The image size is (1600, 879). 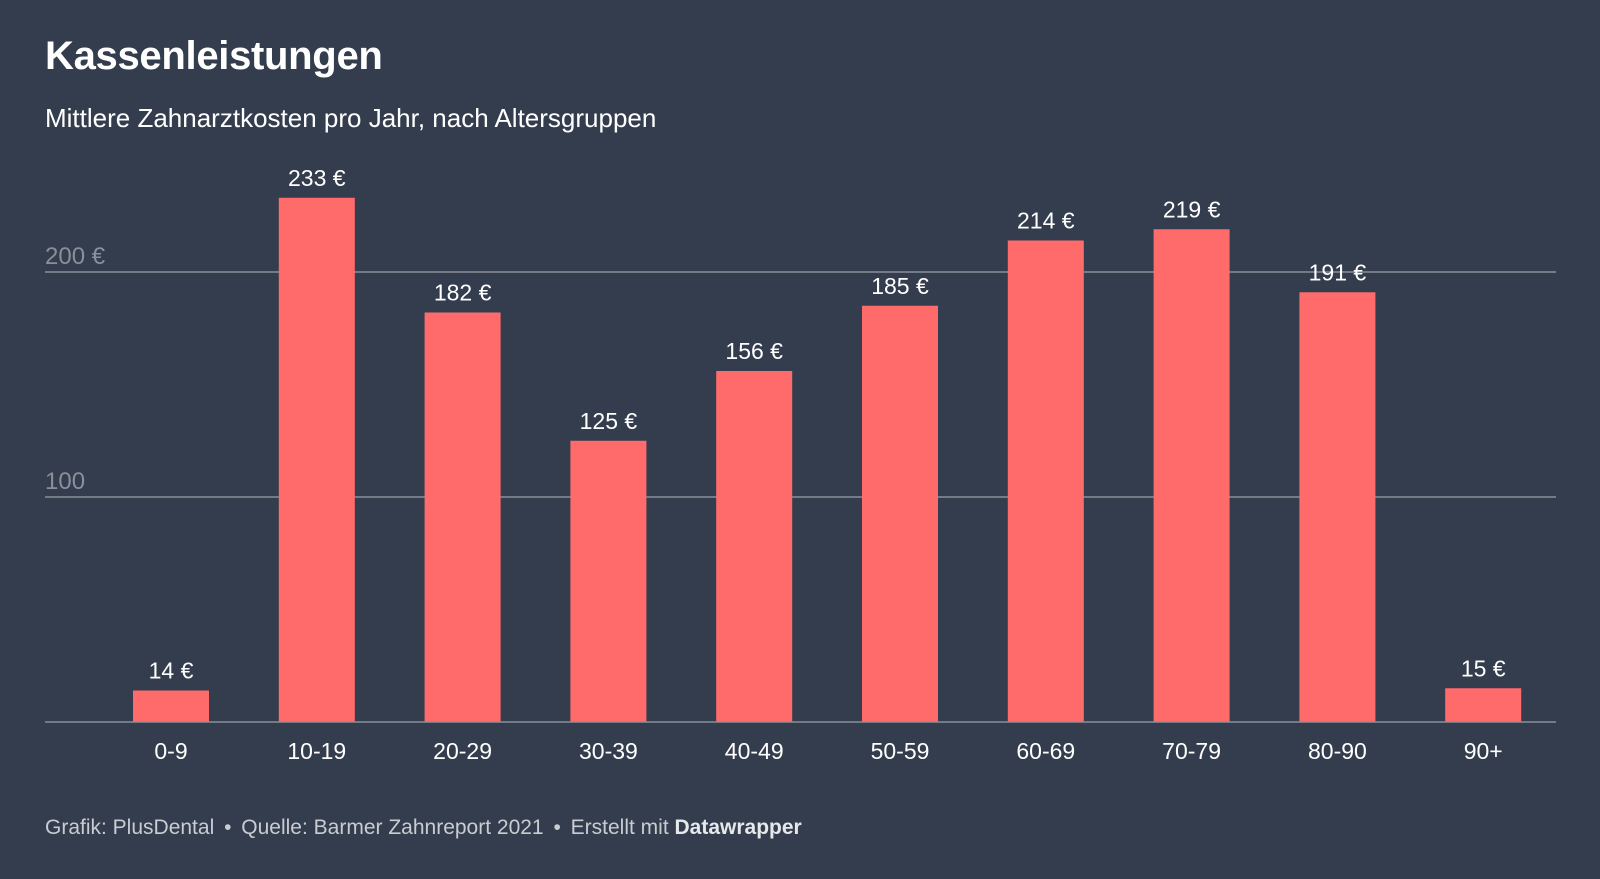 I want to click on footer-tool-link: Datawrapper, so click(x=738, y=827).